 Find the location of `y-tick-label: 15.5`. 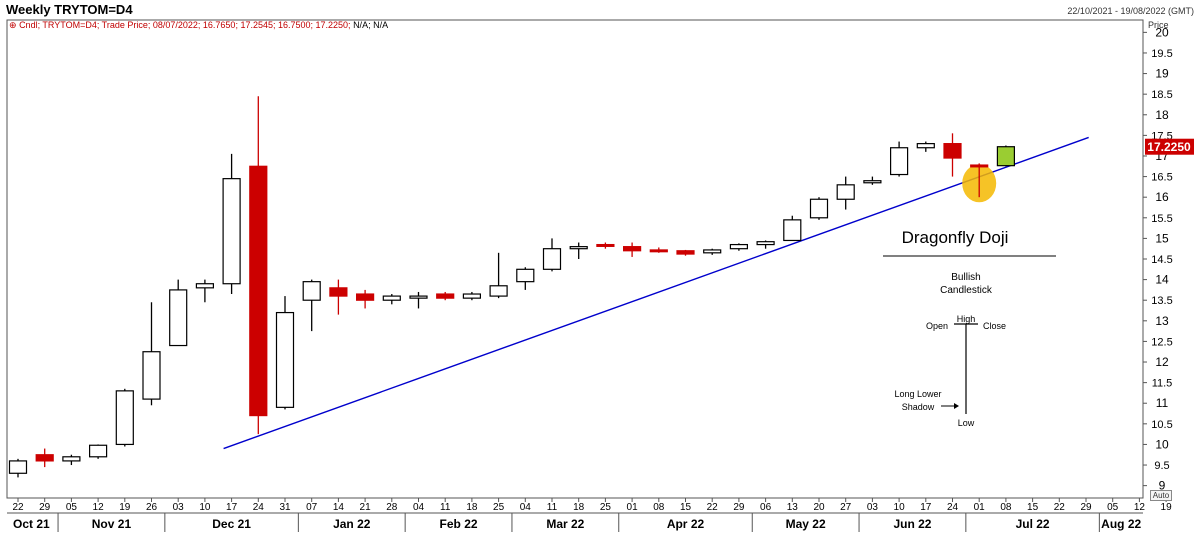

y-tick-label: 15.5 is located at coordinates (1161, 219).